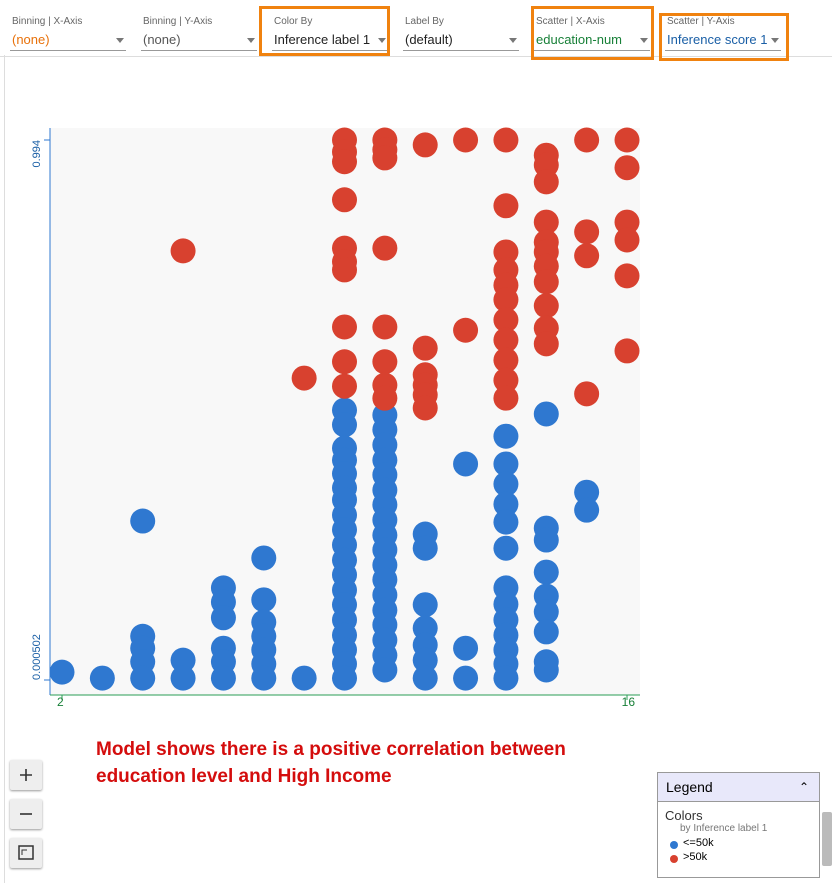 The width and height of the screenshot is (832, 883). I want to click on dropdown-value: education-num, so click(579, 39).